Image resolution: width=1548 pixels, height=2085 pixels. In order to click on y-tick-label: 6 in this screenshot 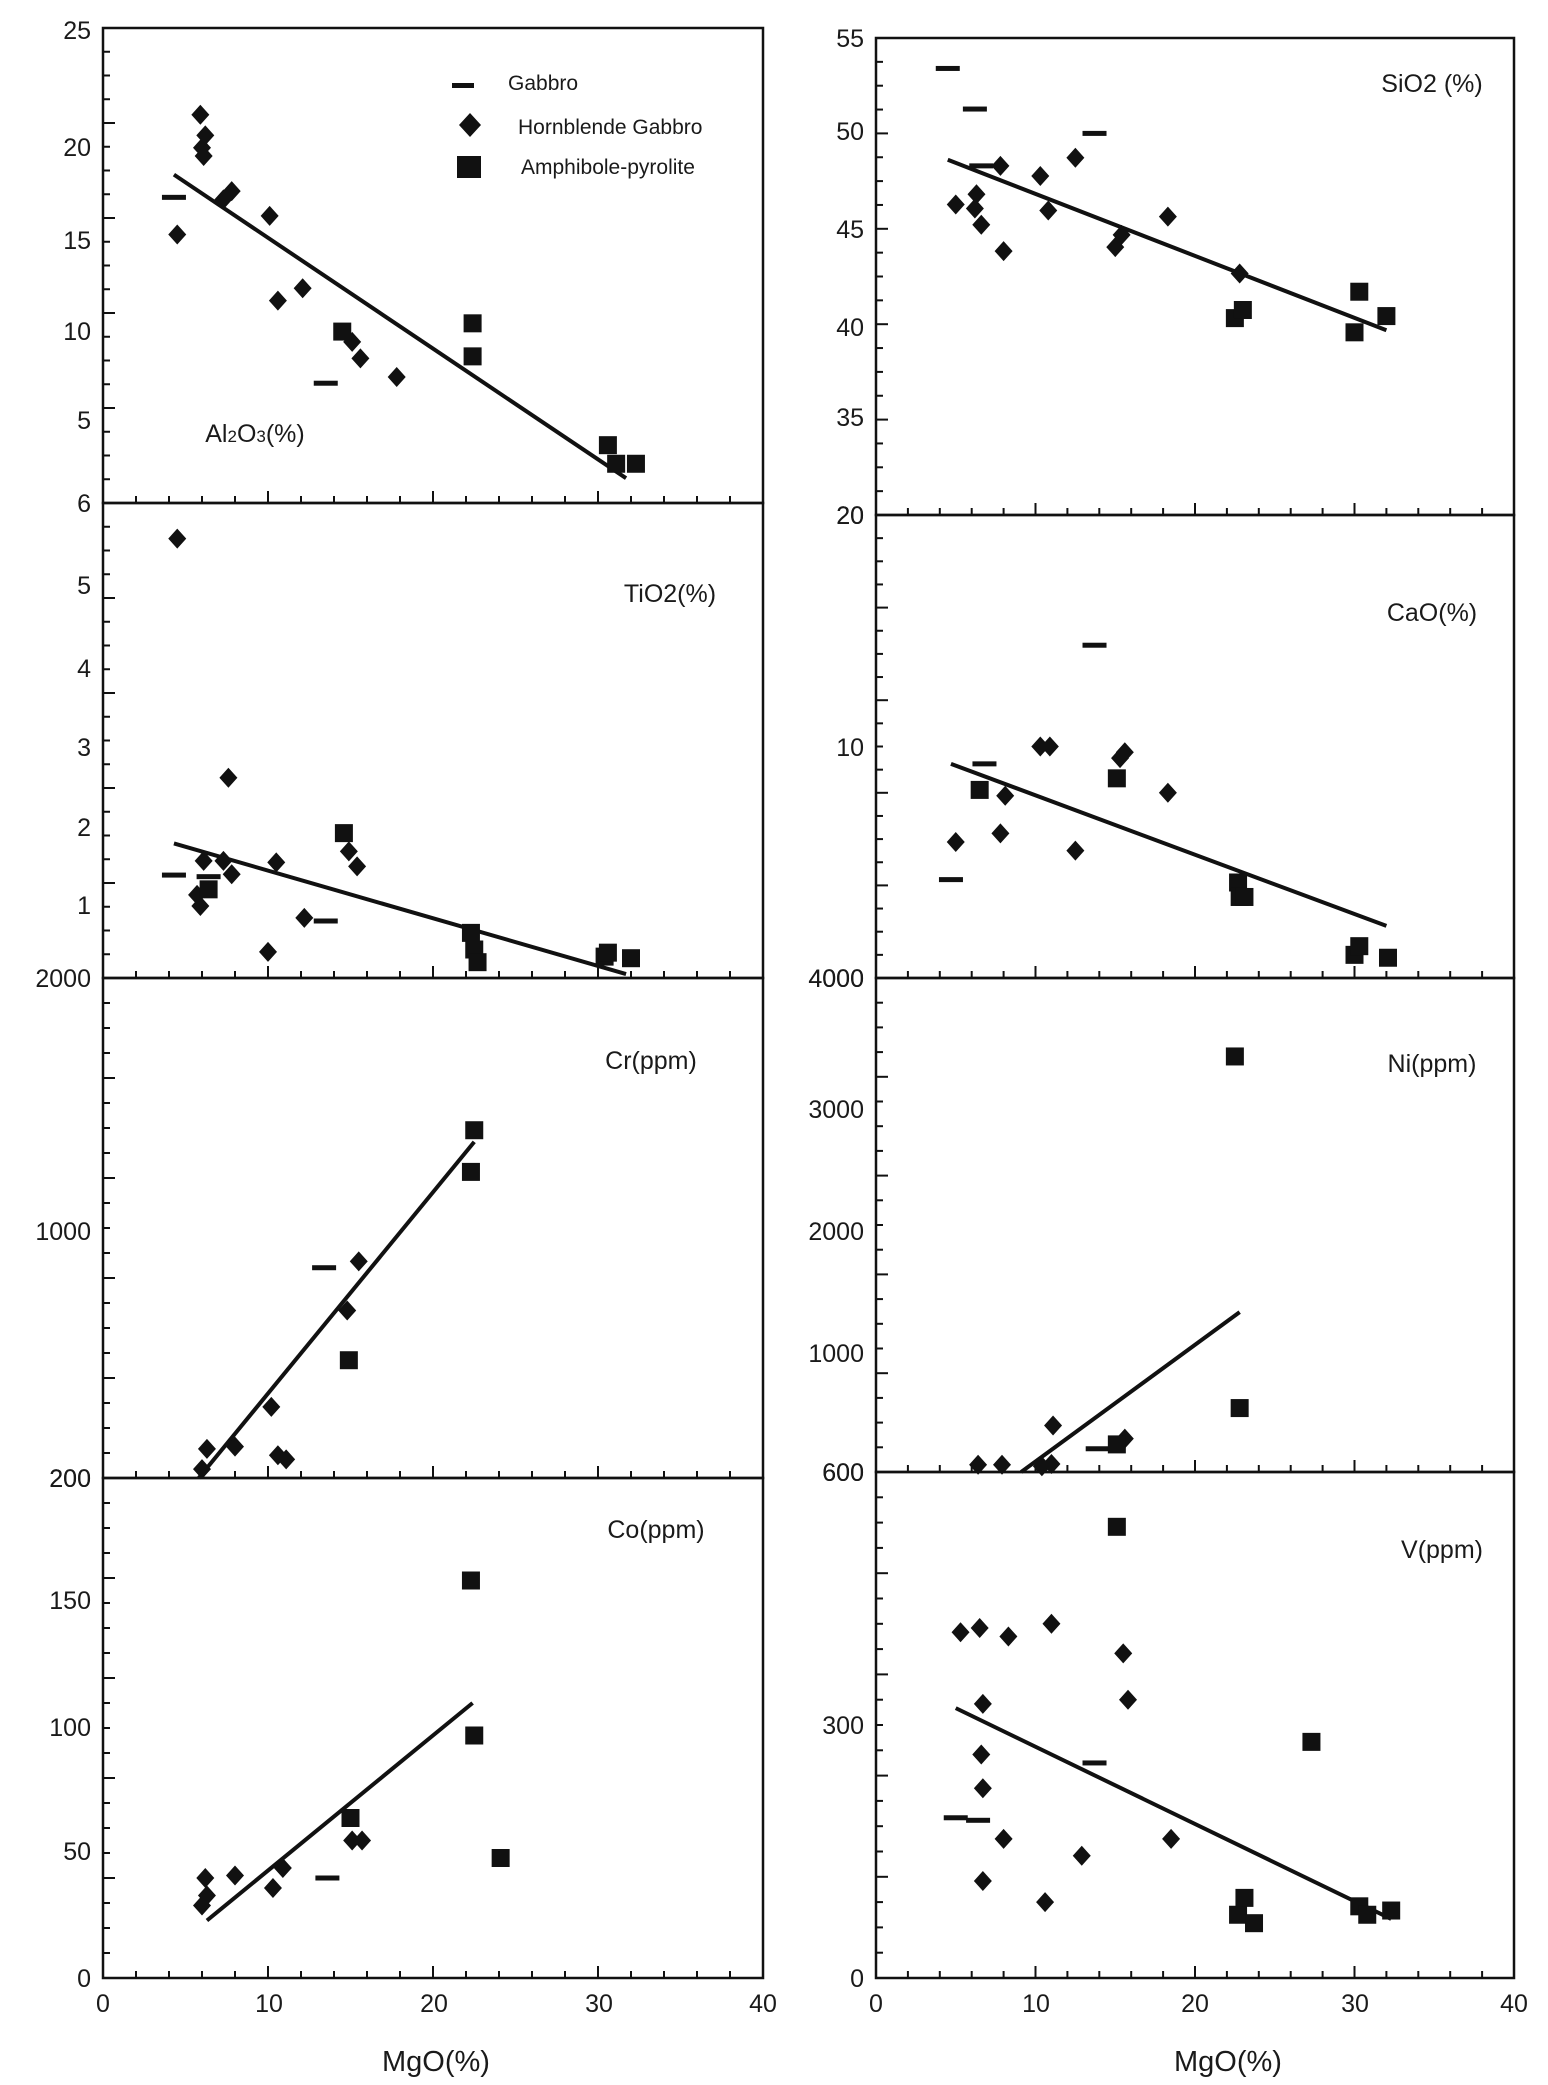, I will do `click(84, 504)`.